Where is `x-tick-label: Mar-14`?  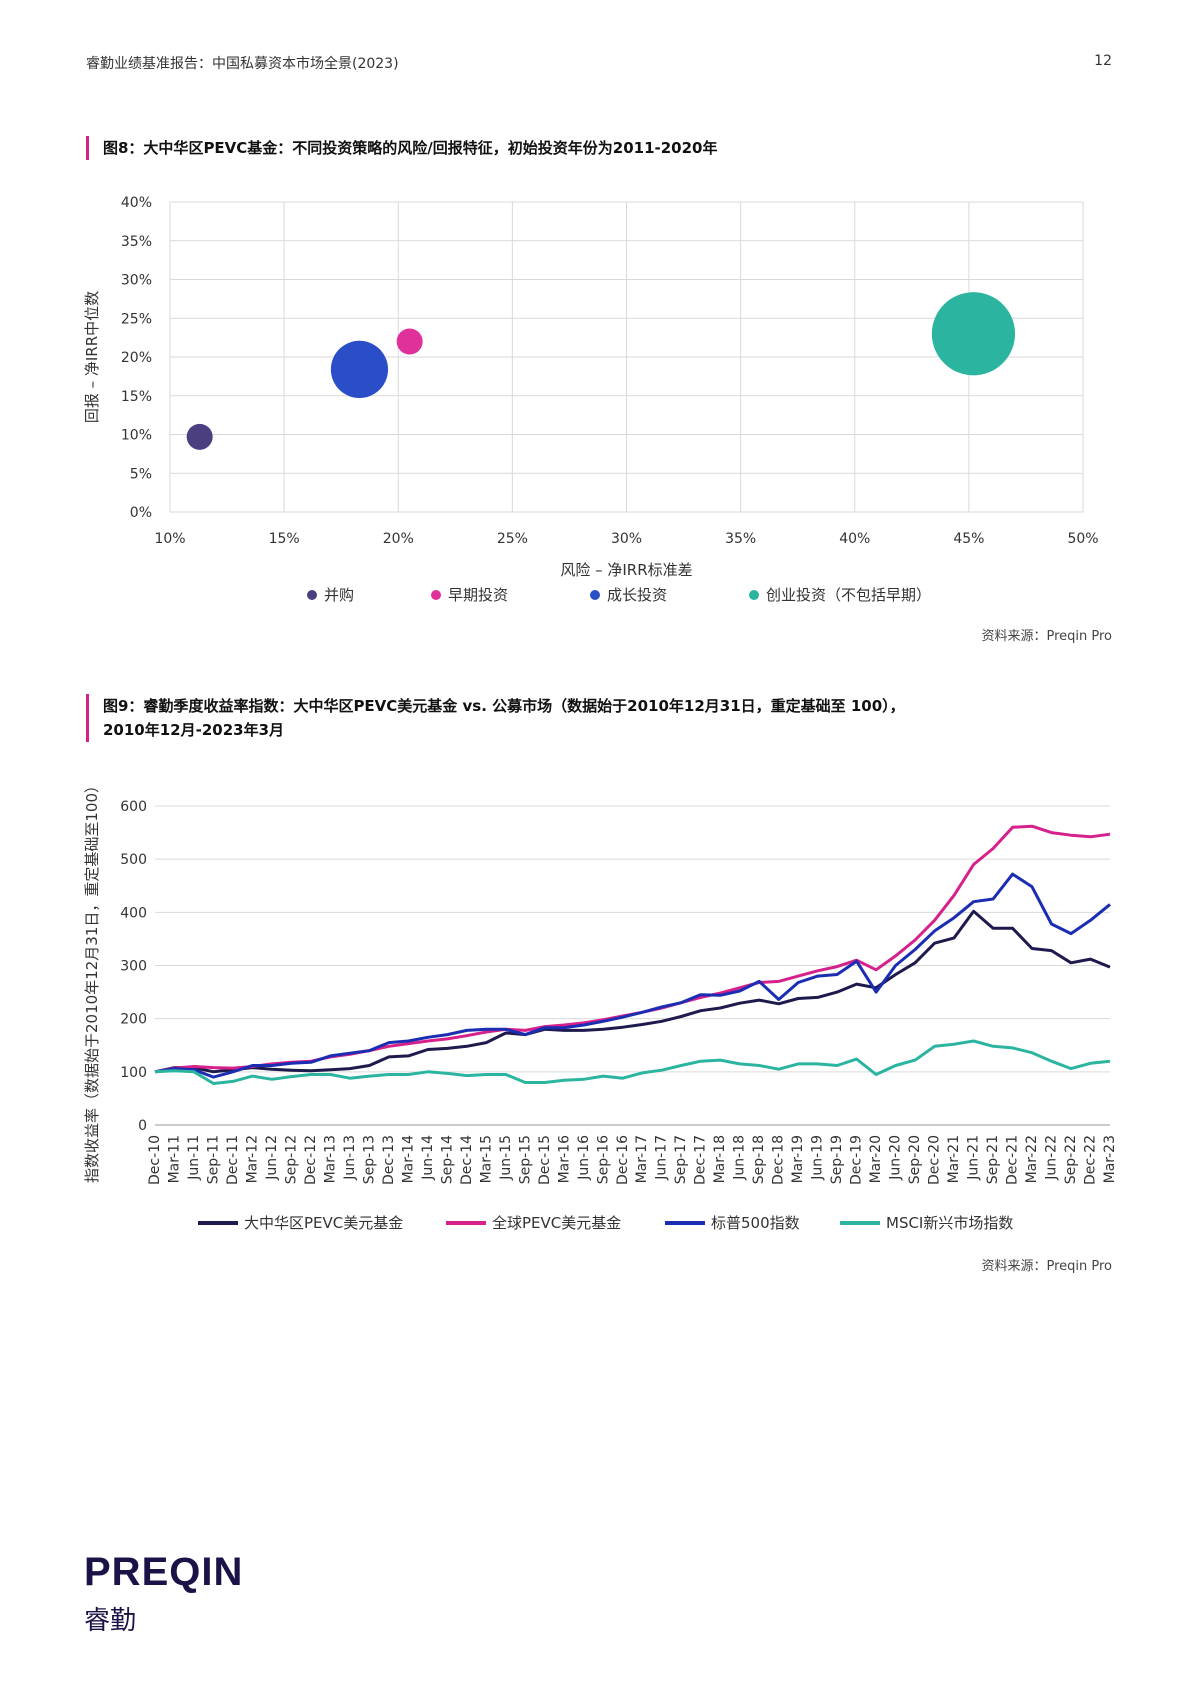 x-tick-label: Mar-14 is located at coordinates (408, 1159).